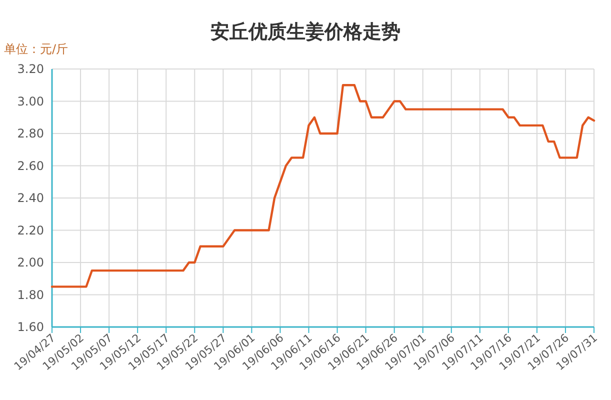 This screenshot has height=400, width=611. What do you see at coordinates (30, 69) in the screenshot?
I see `y-tick-label: 3.20` at bounding box center [30, 69].